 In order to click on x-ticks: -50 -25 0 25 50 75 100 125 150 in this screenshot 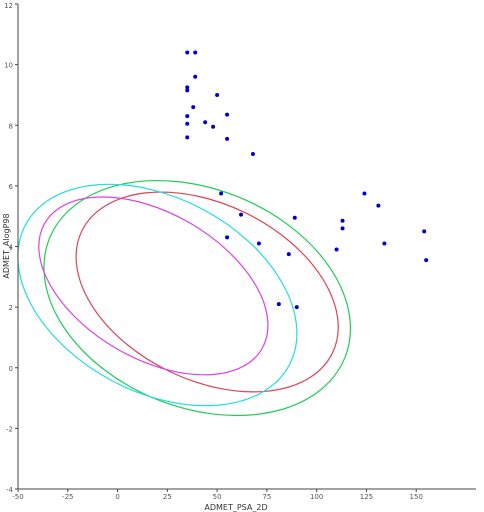, I will do `click(217, 495)`.